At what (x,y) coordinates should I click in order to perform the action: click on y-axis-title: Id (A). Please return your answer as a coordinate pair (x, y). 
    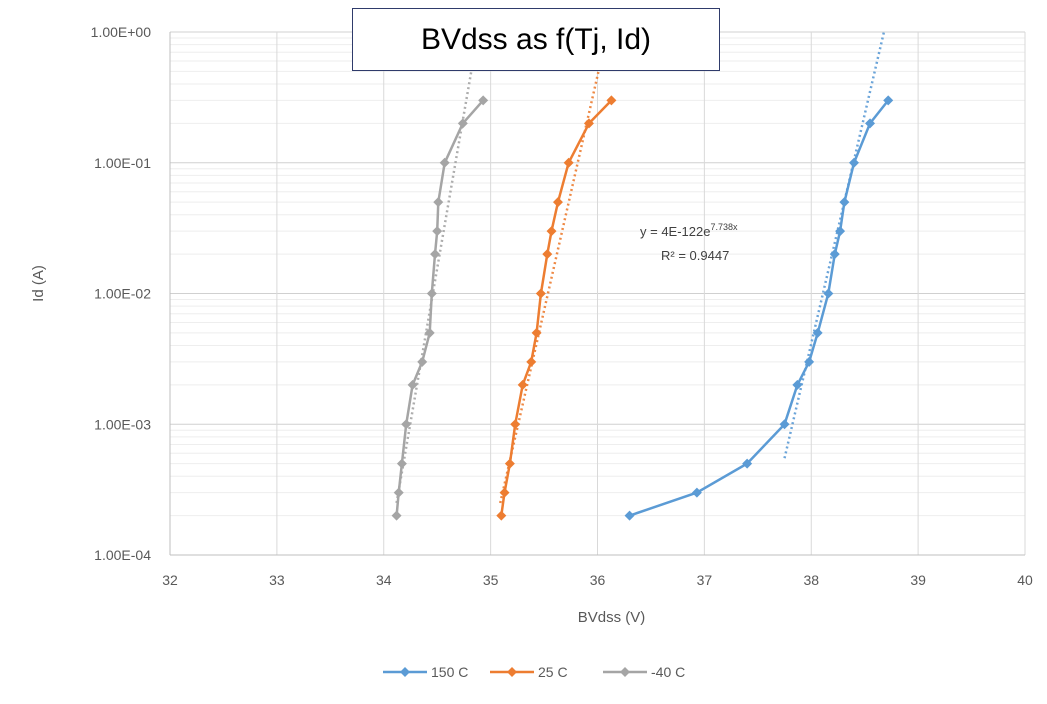
    Looking at the image, I should click on (38, 283).